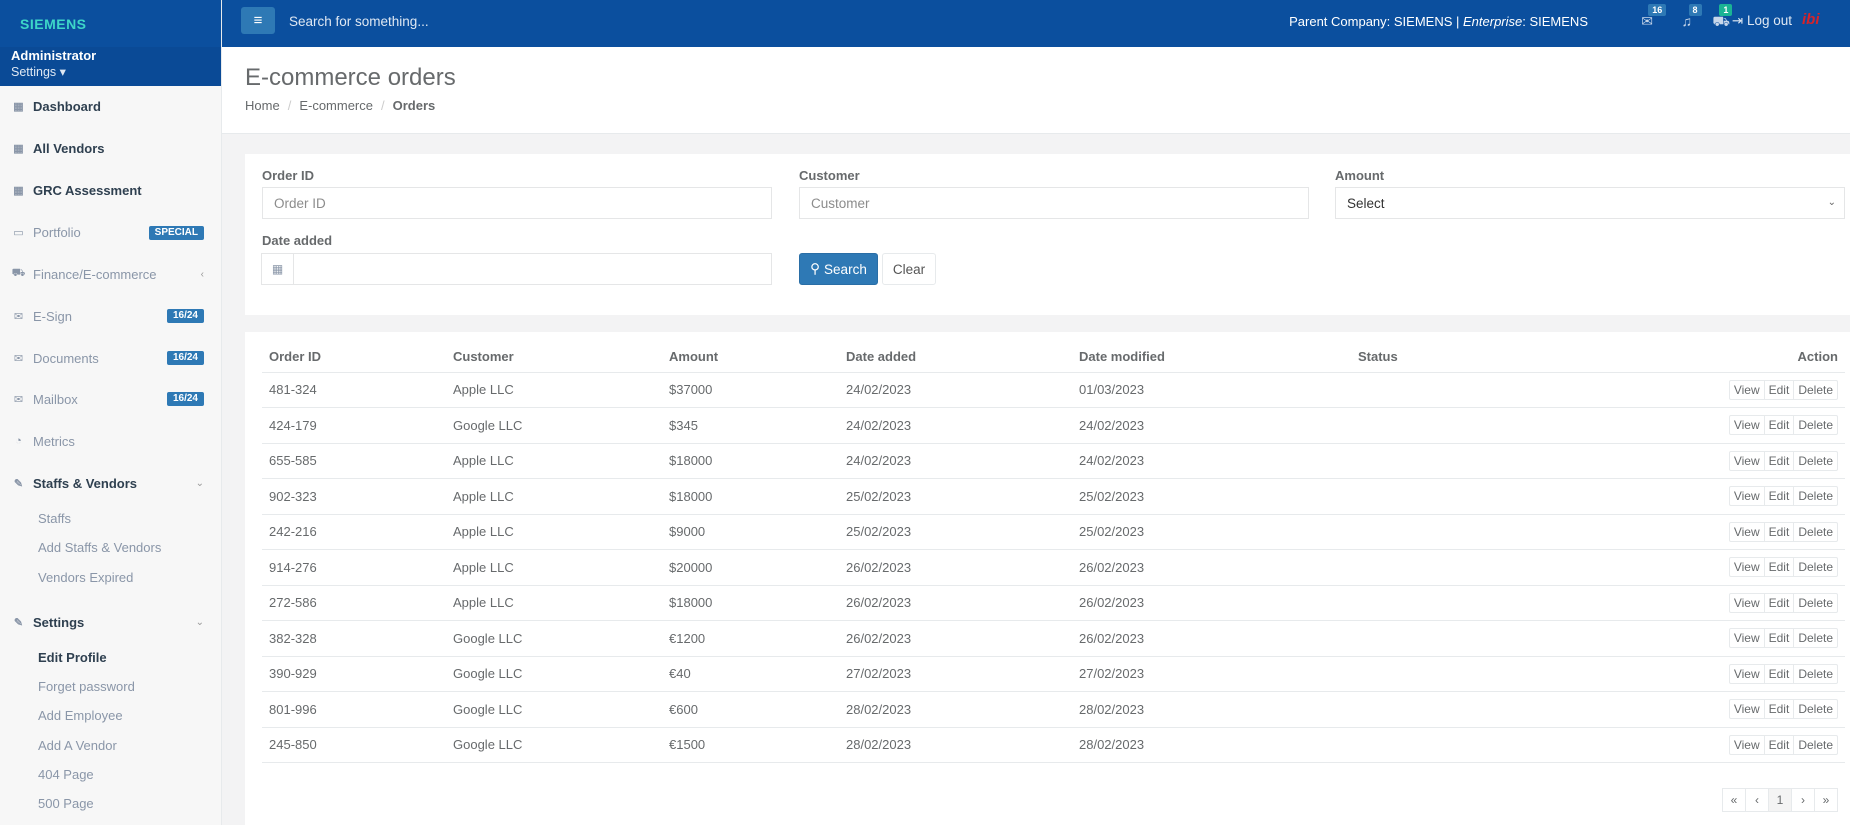 This screenshot has height=825, width=1850. I want to click on sidebar-item-staffs-vendors: ✎ Staffs & Vendors ⌄, so click(111, 483).